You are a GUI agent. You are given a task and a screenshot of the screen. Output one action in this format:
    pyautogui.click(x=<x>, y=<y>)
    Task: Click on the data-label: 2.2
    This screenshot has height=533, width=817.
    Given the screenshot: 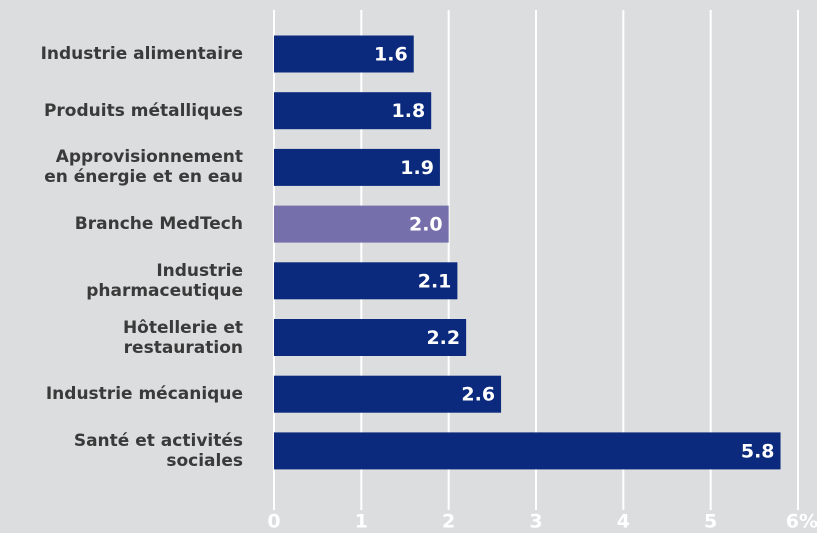 What is the action you would take?
    pyautogui.click(x=443, y=338)
    